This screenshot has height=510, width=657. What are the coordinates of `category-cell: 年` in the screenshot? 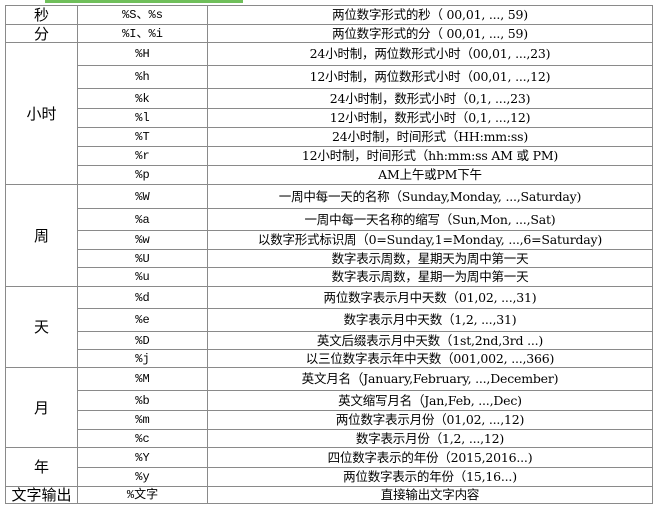 It's located at (41, 467).